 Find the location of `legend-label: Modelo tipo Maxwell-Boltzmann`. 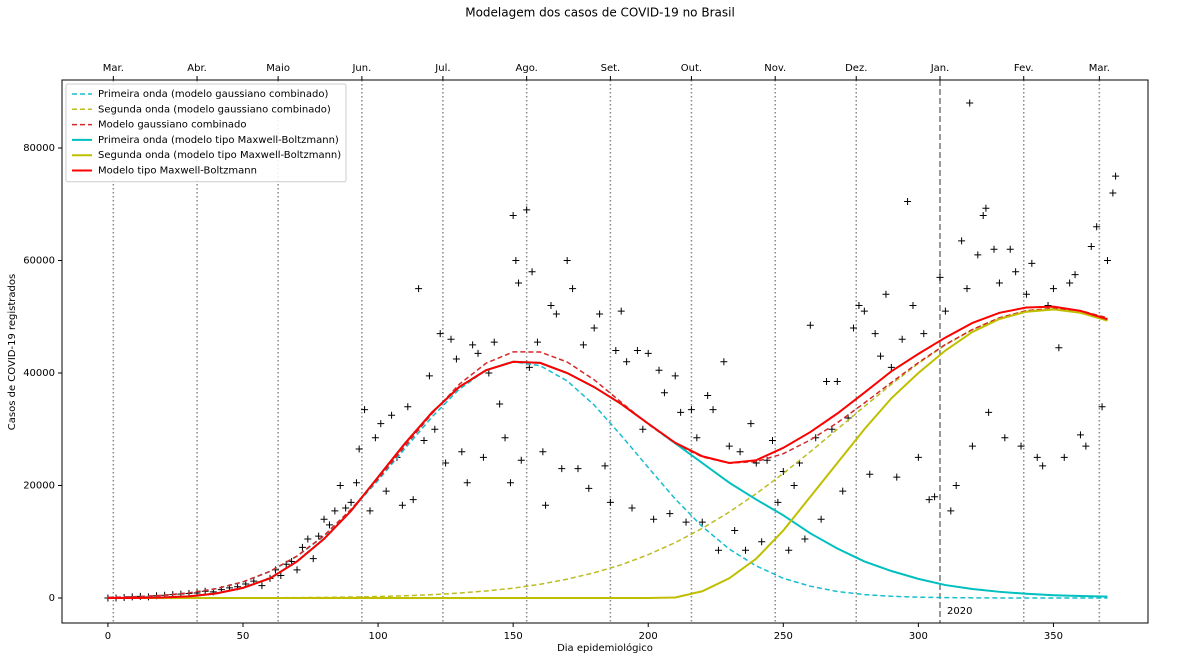

legend-label: Modelo tipo Maxwell-Boltzmann is located at coordinates (177, 171).